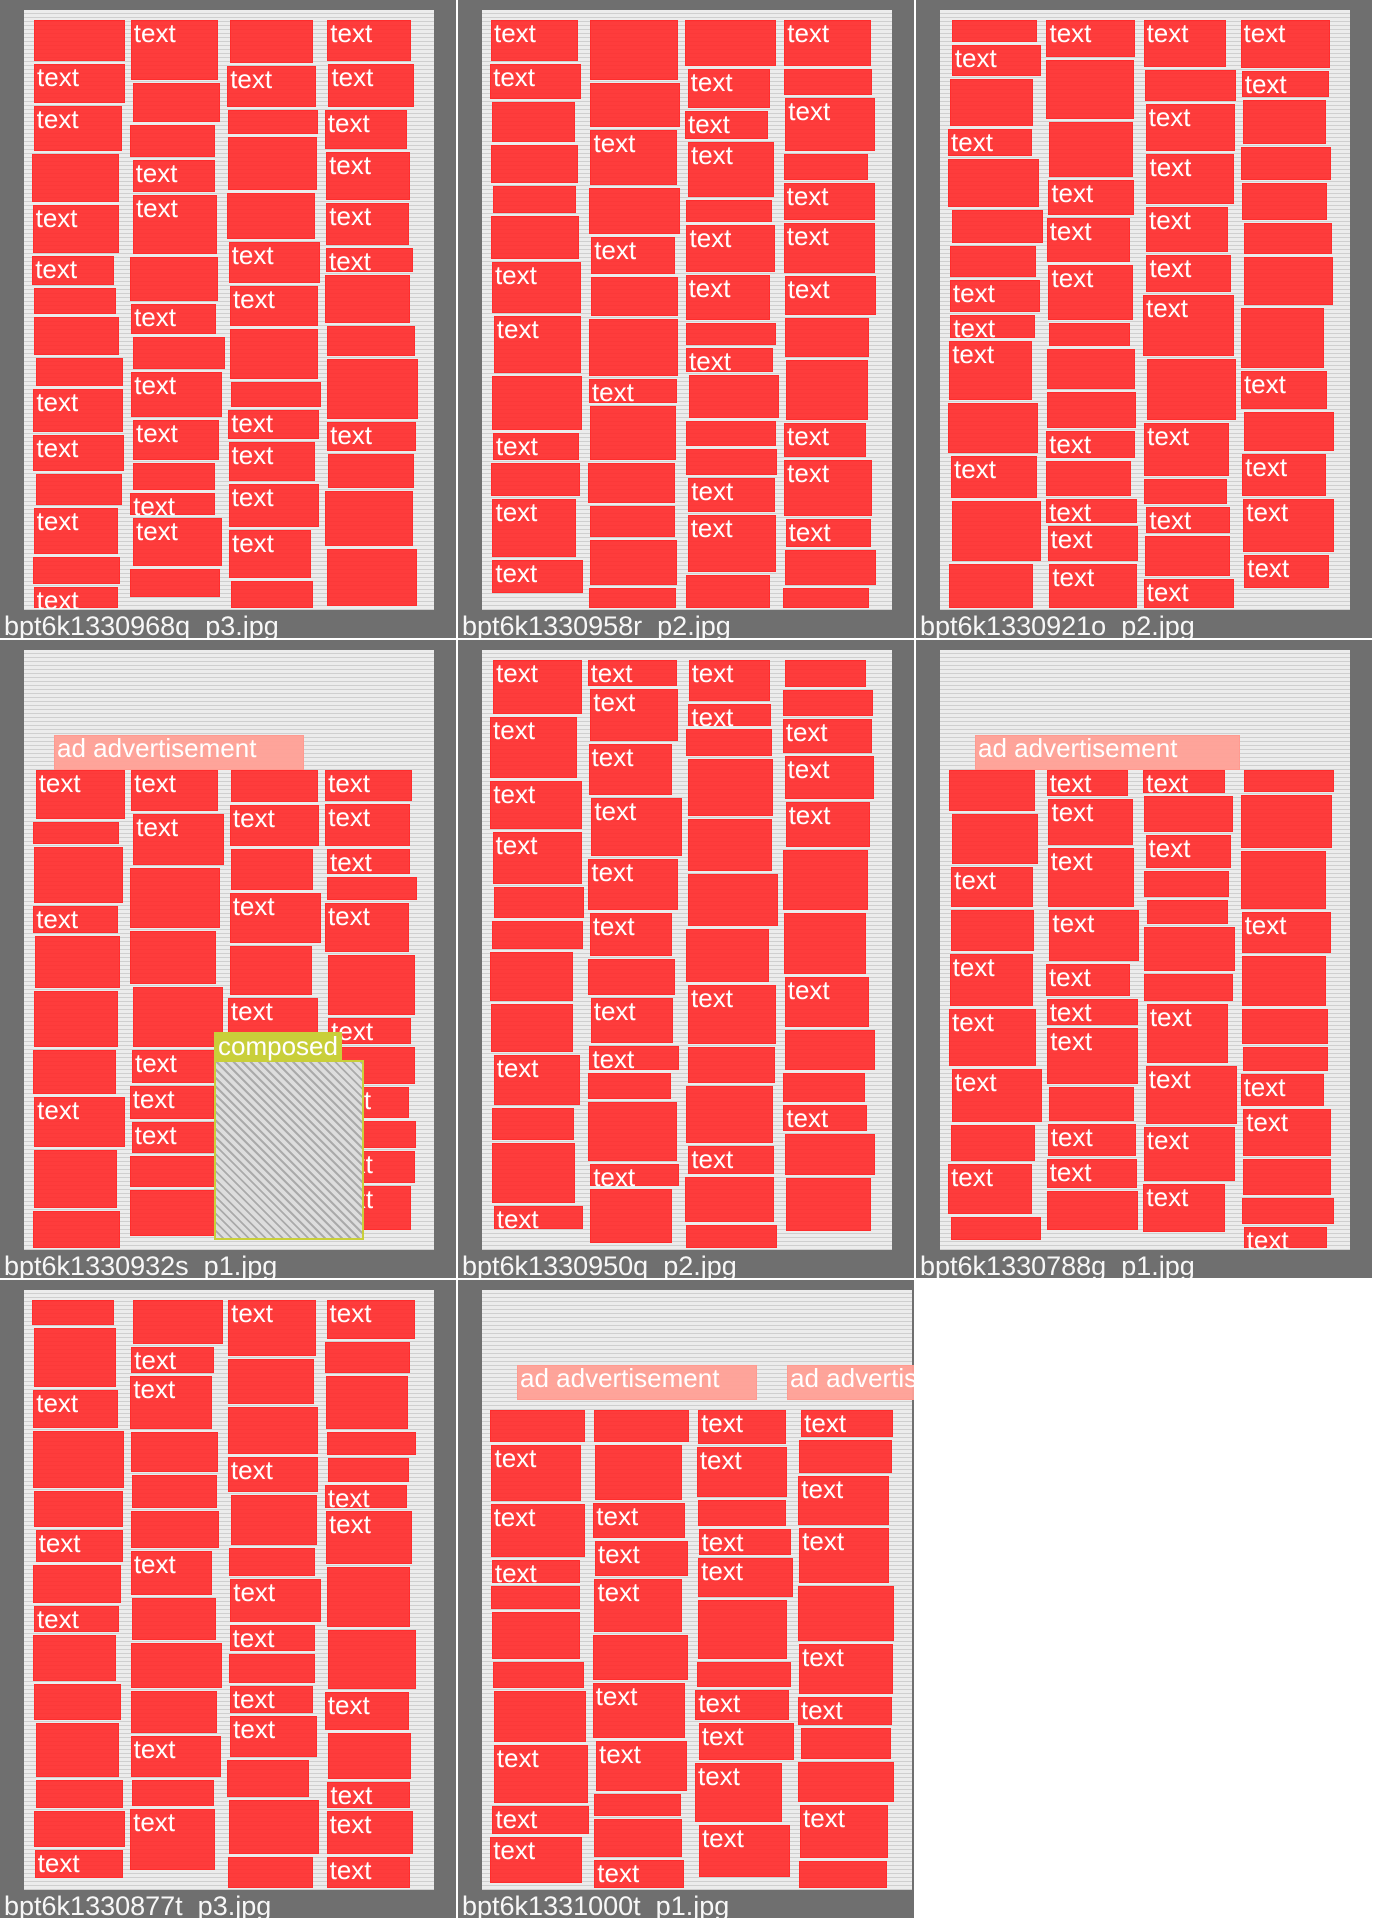  I want to click on box-label: ad advertisement, so click(852, 1378).